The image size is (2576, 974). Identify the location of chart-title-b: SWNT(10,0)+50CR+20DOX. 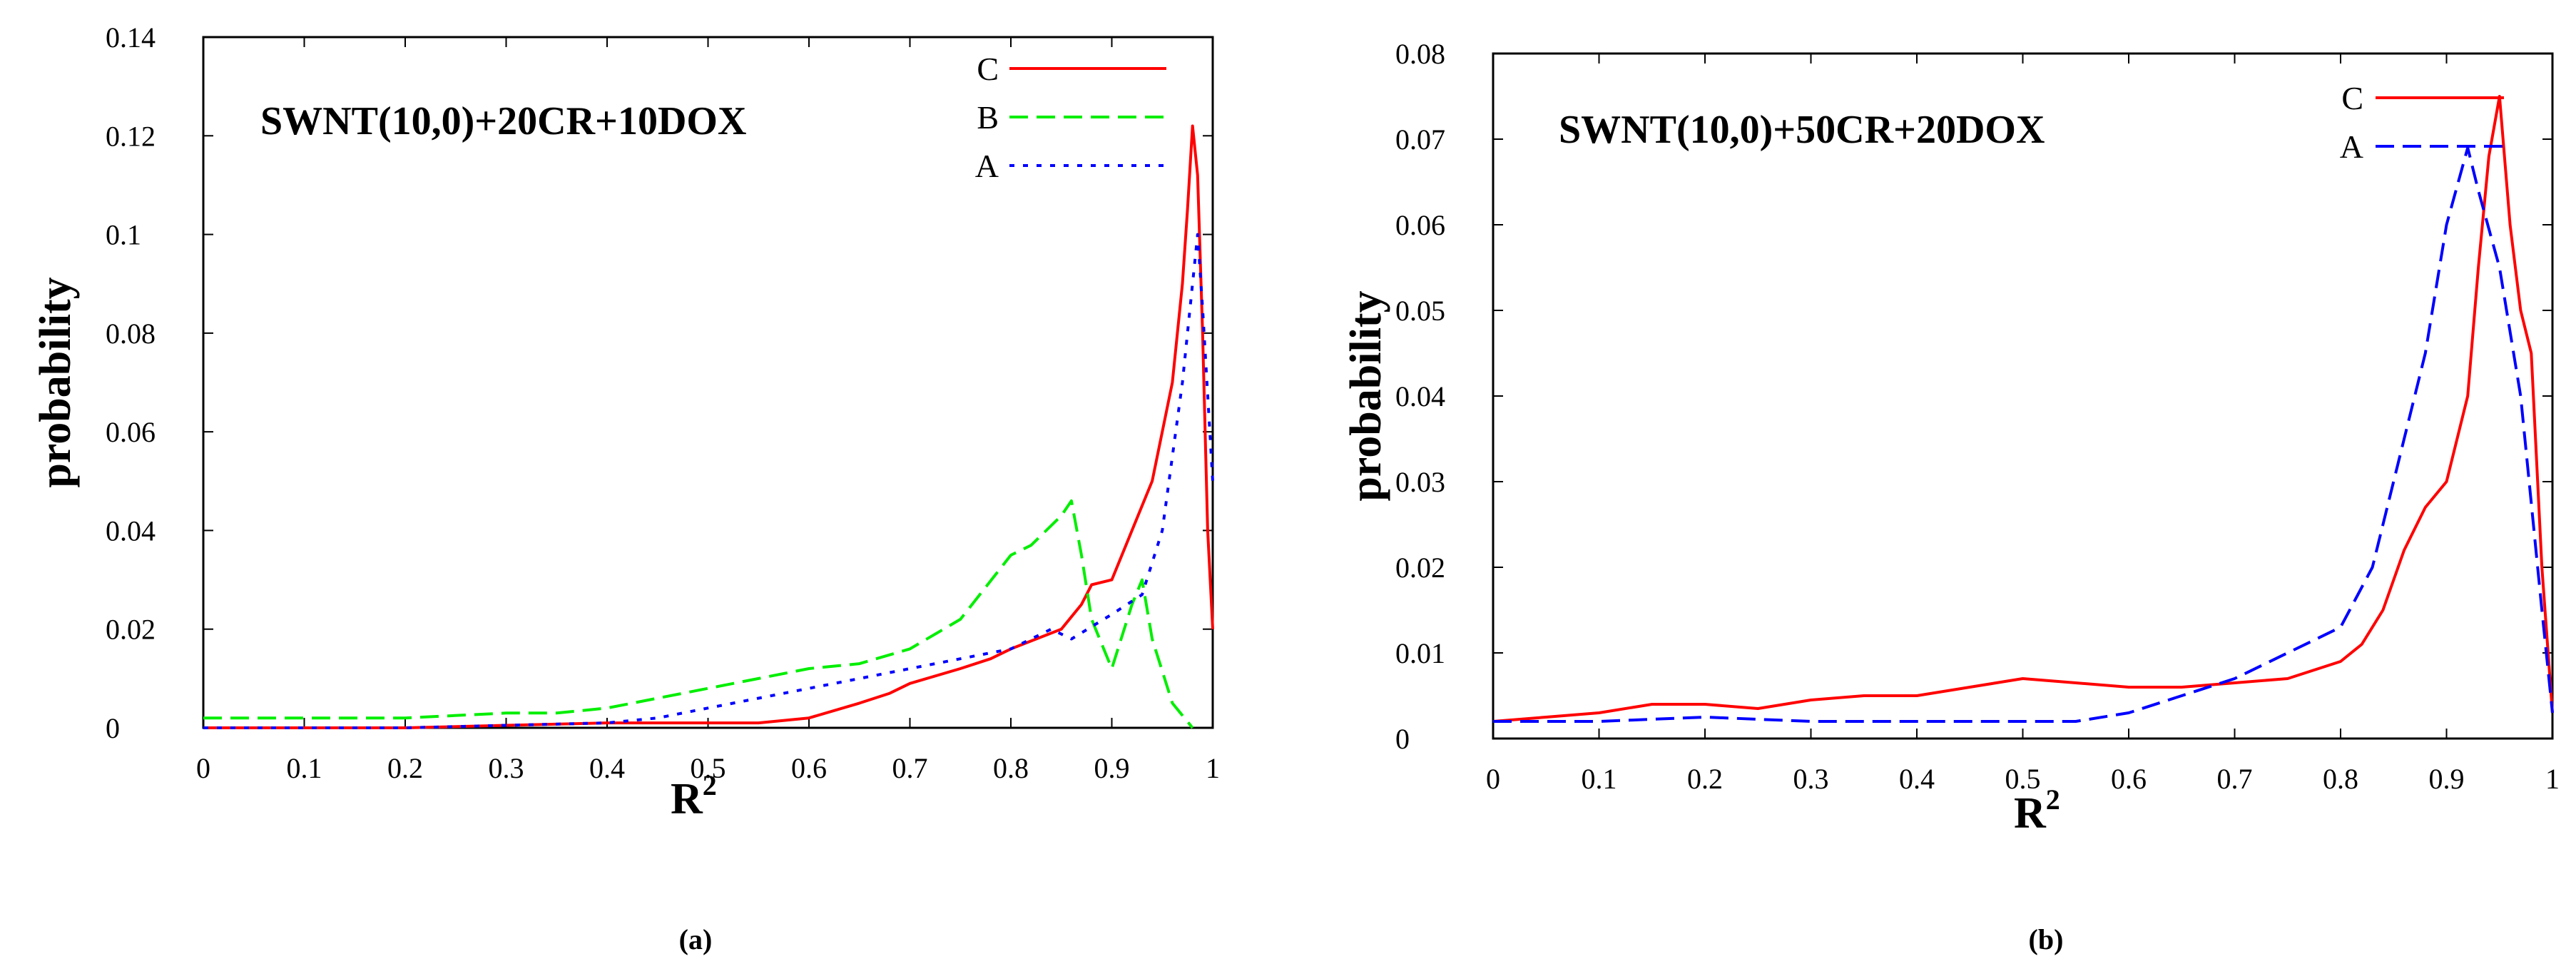
(1802, 130).